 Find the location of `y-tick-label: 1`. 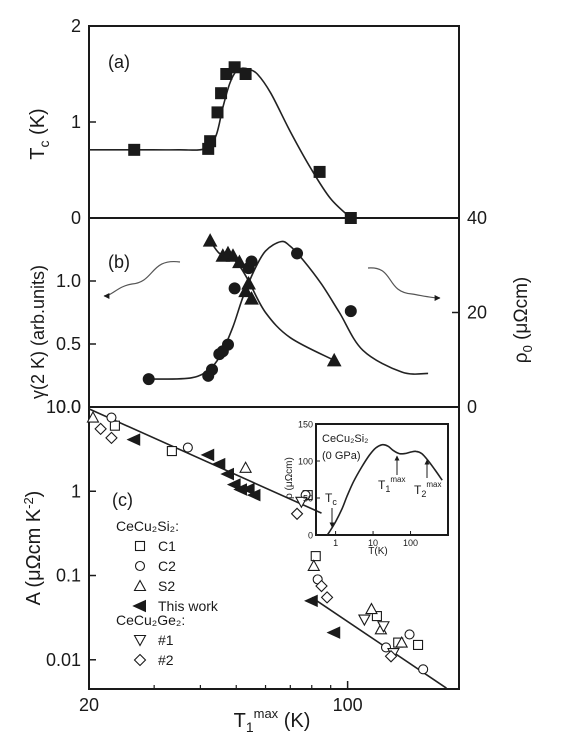

y-tick-label: 1 is located at coordinates (76, 491).